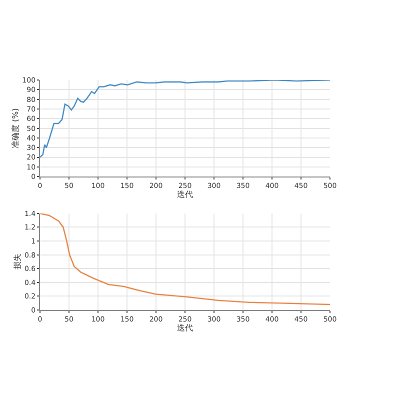 This screenshot has height=400, width=400. What do you see at coordinates (185, 119) in the screenshot?
I see `line-series` at bounding box center [185, 119].